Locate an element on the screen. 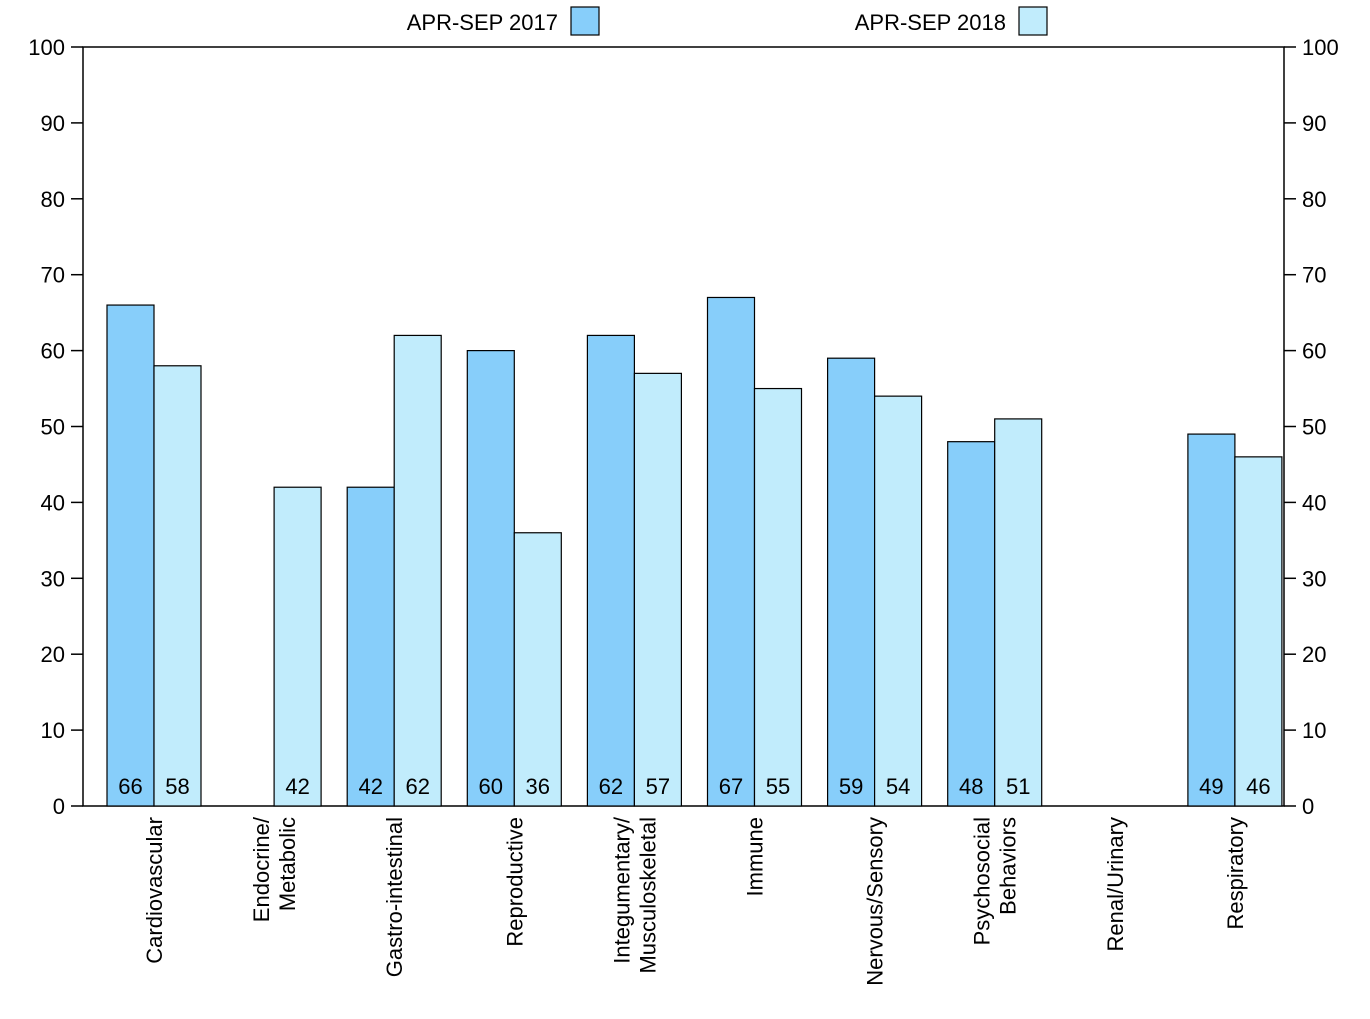  bar-value-label: 36 is located at coordinates (538, 786).